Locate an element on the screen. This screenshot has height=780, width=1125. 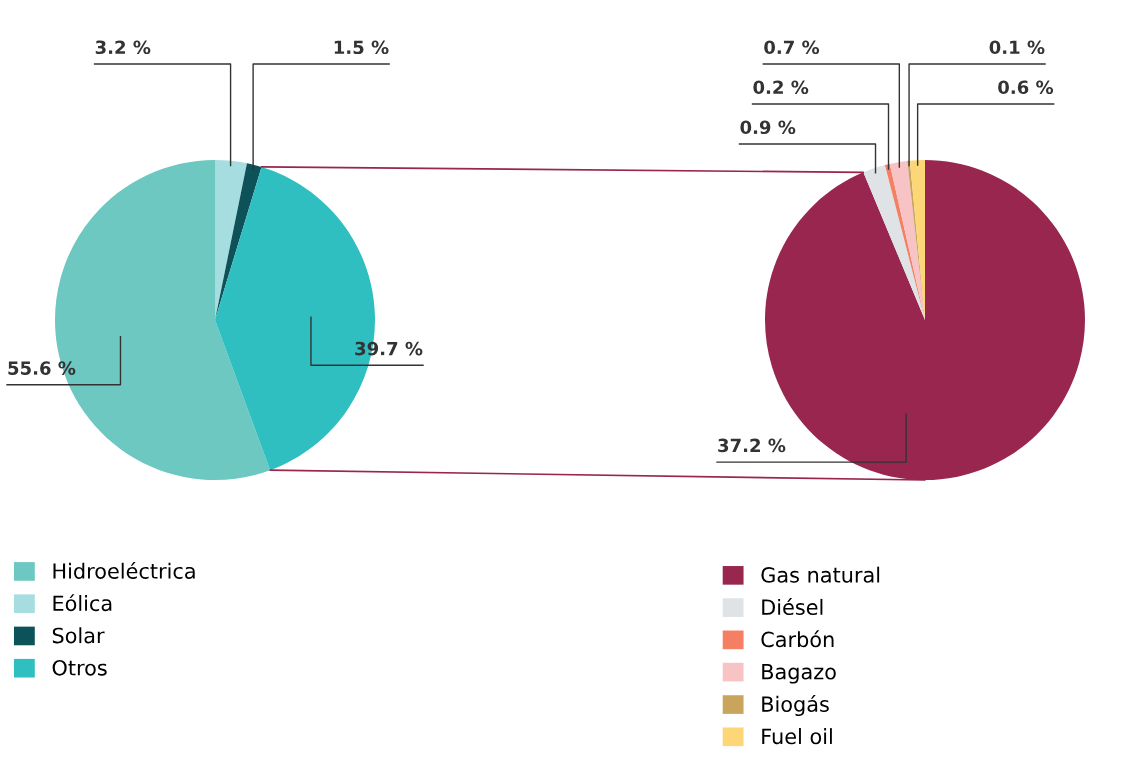
legend-label: Gas natural is located at coordinates (820, 574).